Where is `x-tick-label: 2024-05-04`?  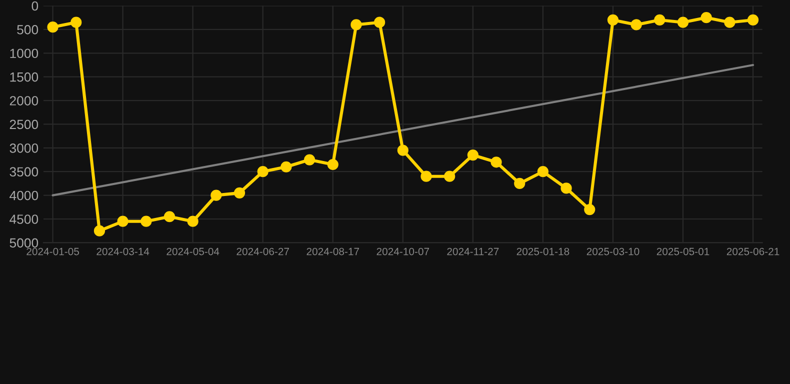
x-tick-label: 2024-05-04 is located at coordinates (193, 252).